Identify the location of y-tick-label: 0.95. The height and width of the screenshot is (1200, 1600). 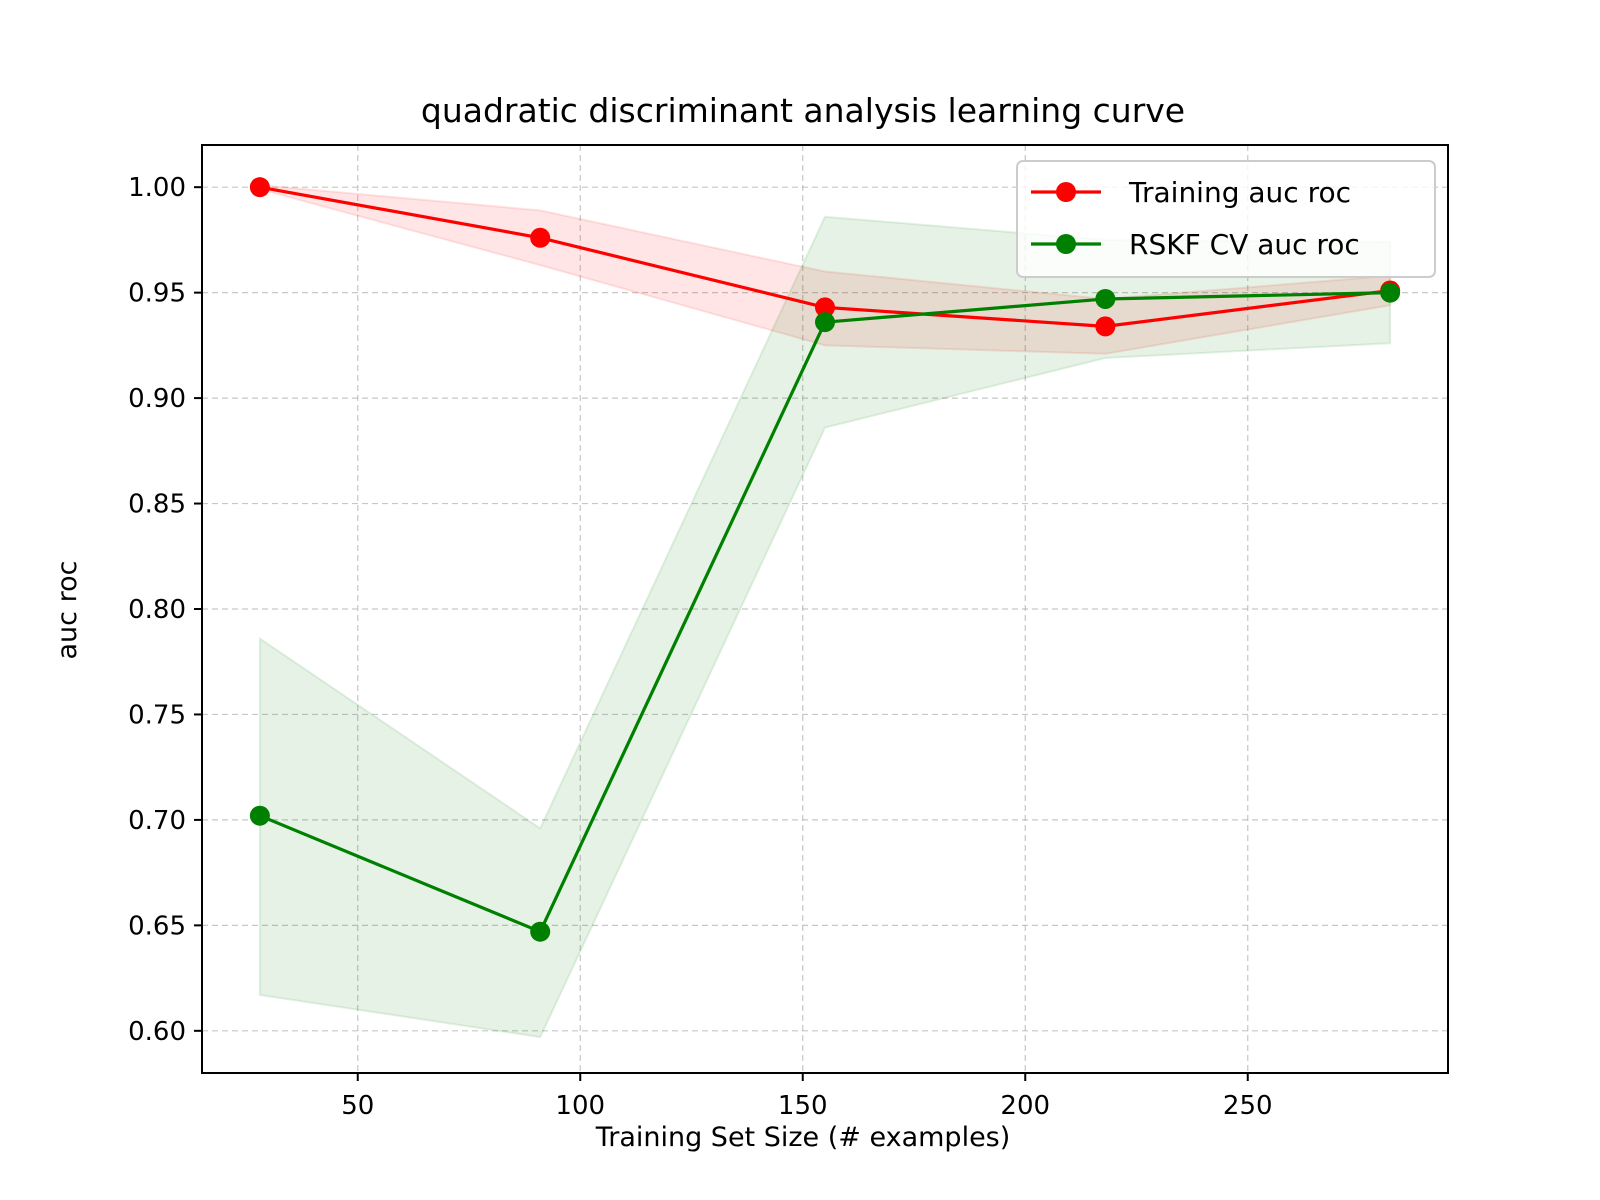
(157, 294).